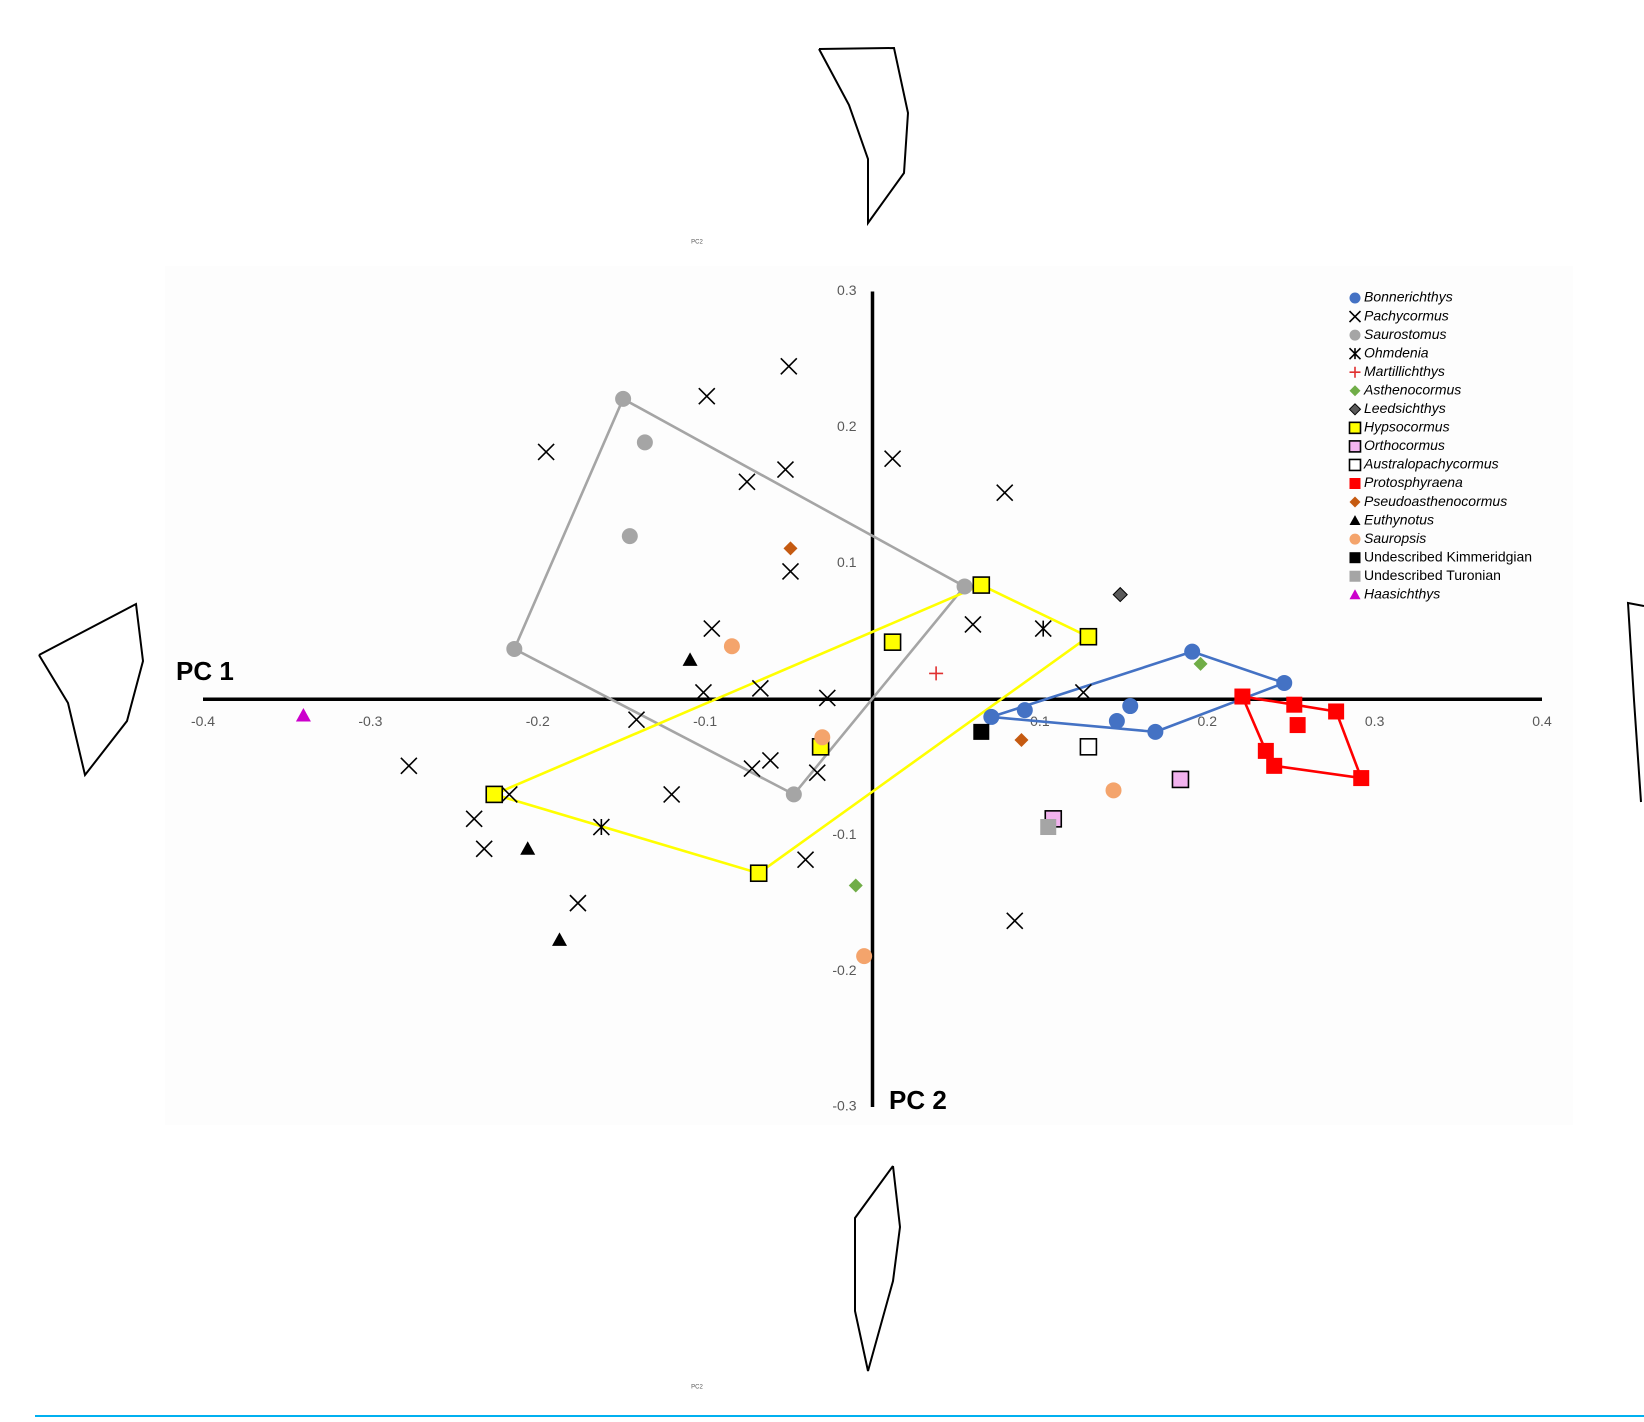 This screenshot has width=1644, height=1422. Describe the element at coordinates (538, 721) in the screenshot. I see `x-tick-label: -0.2` at that location.